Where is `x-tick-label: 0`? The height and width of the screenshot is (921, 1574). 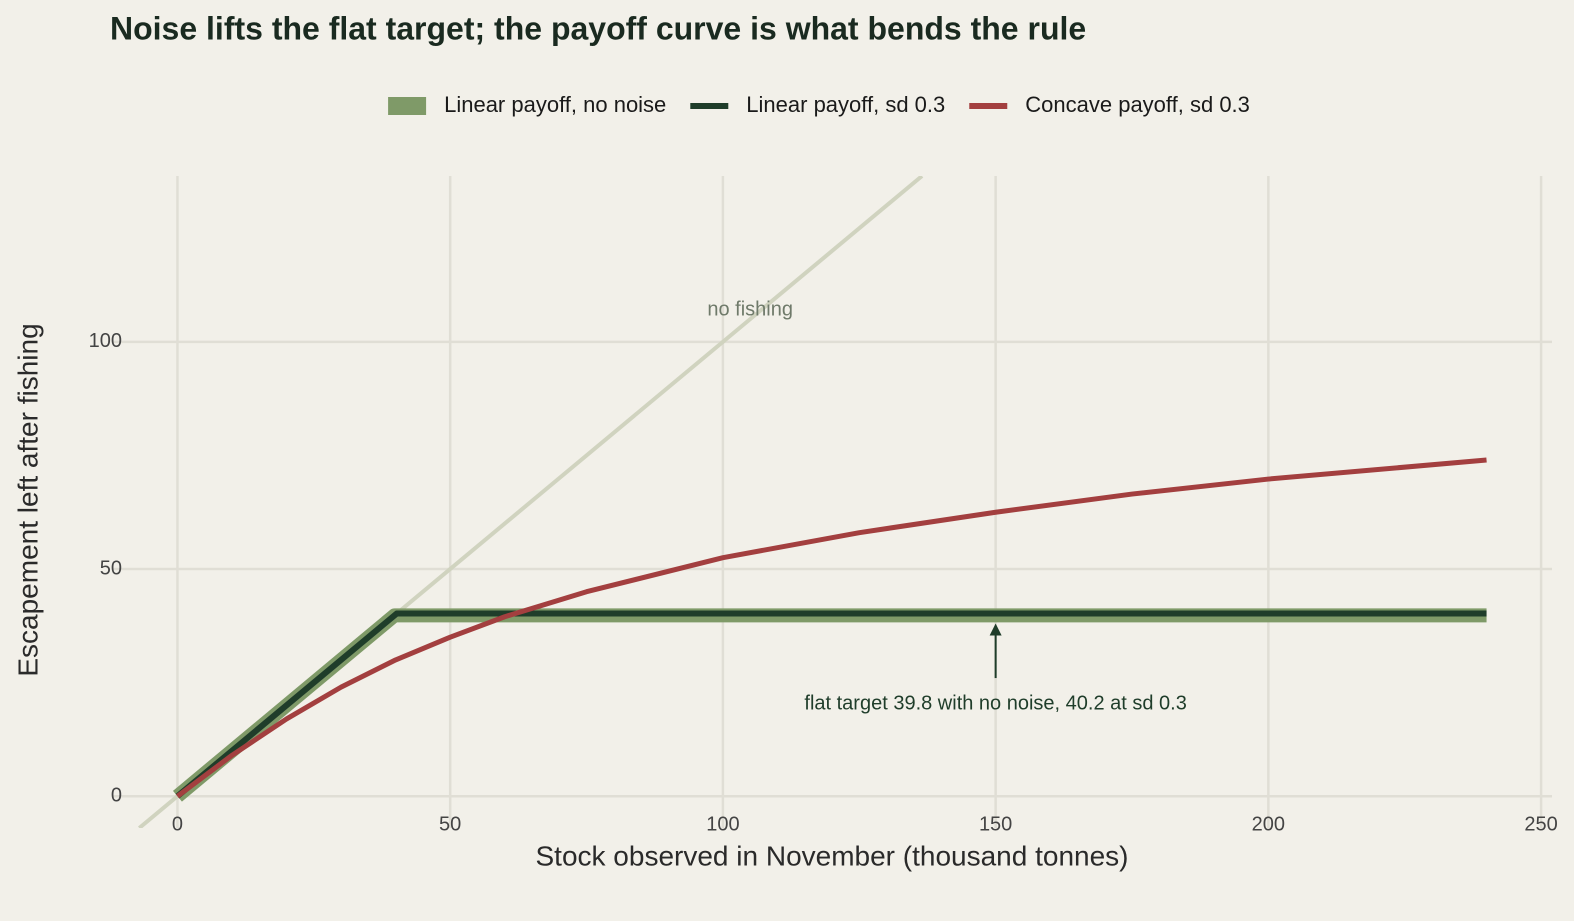 x-tick-label: 0 is located at coordinates (177, 824).